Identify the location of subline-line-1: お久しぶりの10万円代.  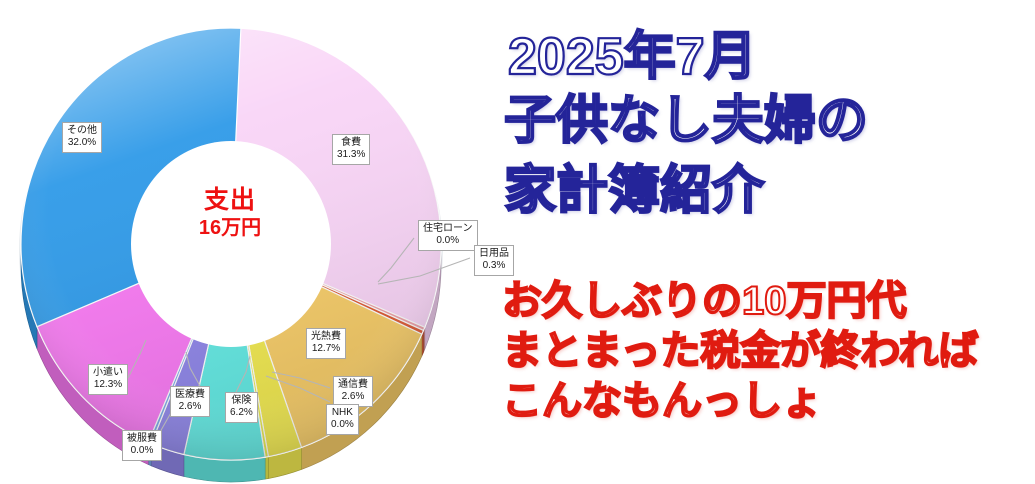
(704, 301).